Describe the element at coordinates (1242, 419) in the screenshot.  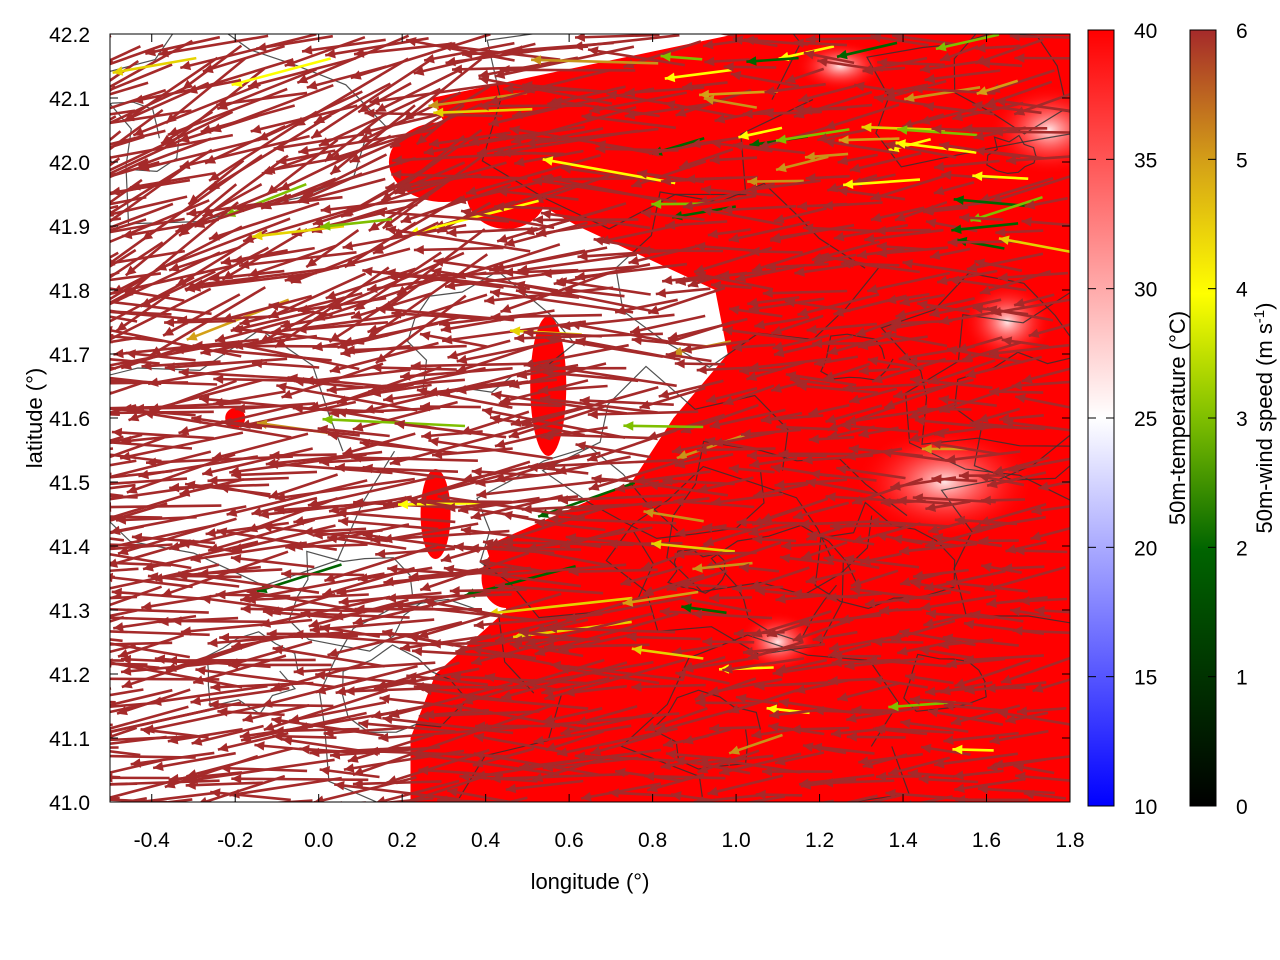
I see `wind-tick-label: 3` at that location.